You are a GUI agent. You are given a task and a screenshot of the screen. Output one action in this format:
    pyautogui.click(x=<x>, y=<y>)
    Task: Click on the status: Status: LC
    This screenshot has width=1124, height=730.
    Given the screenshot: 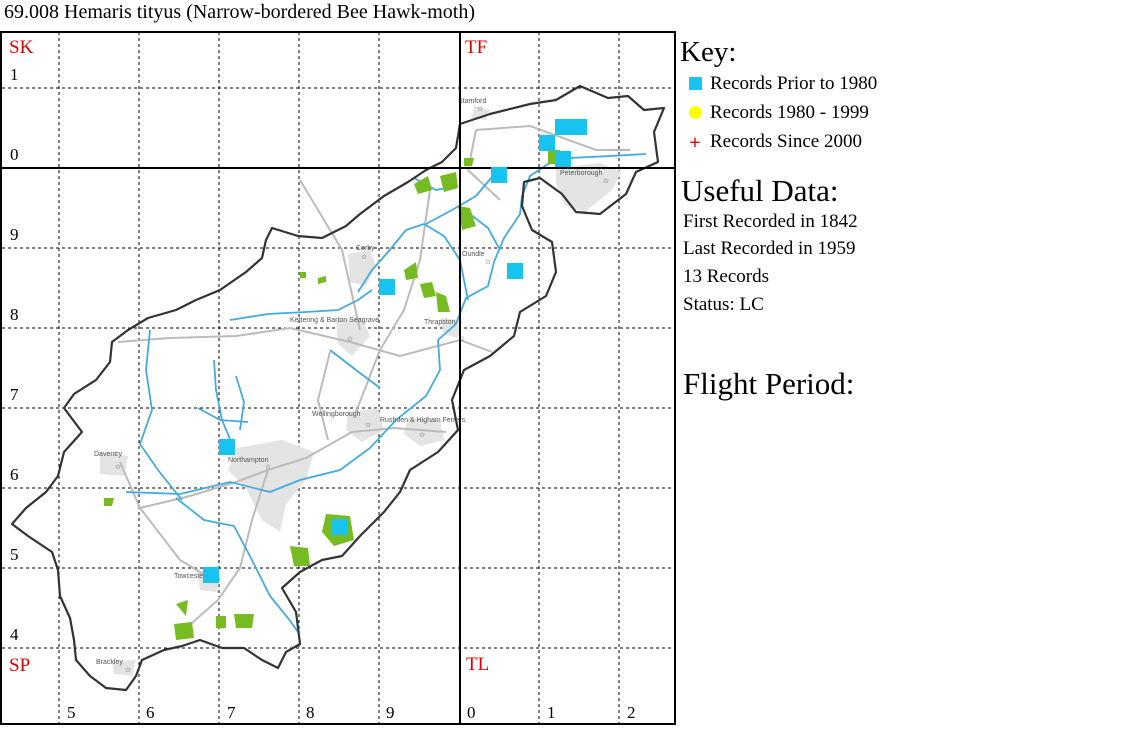 What is the action you would take?
    pyautogui.click(x=723, y=304)
    